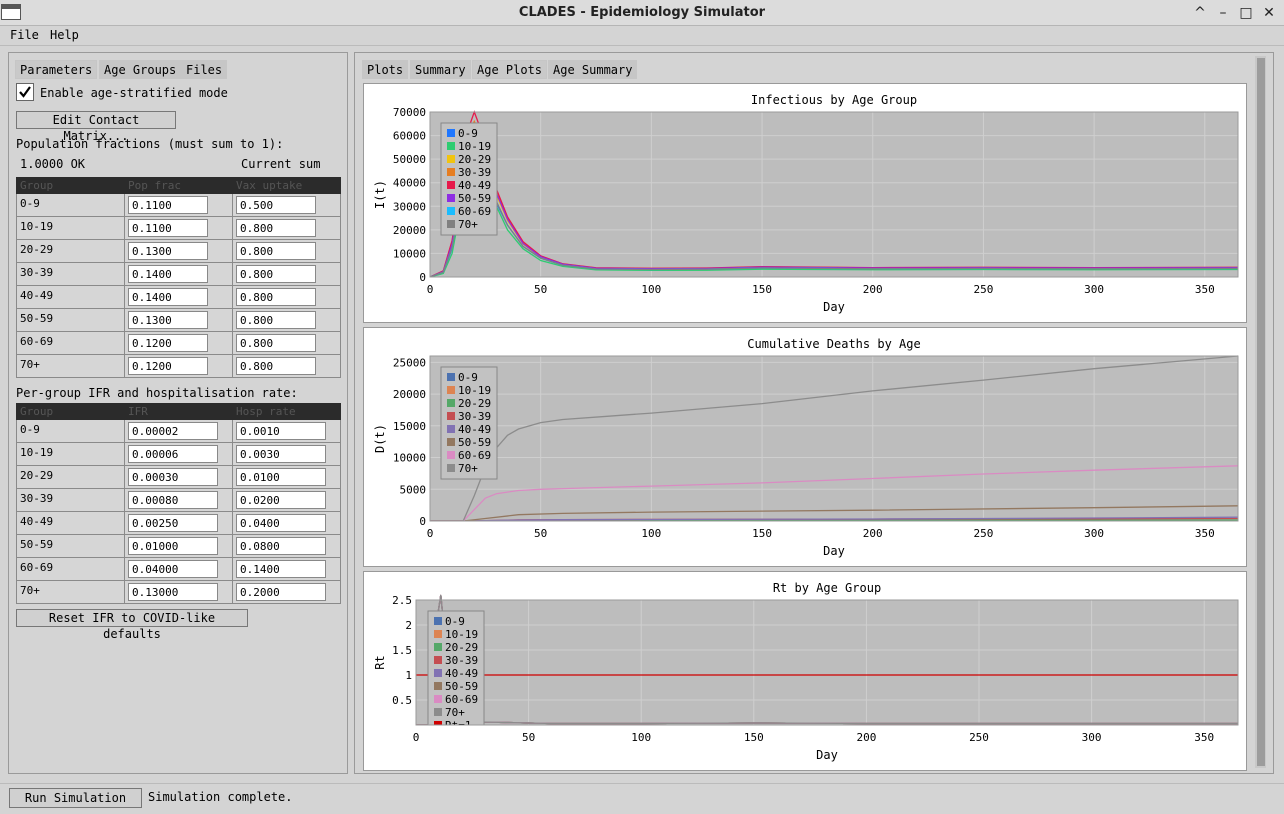 Image resolution: width=1284 pixels, height=814 pixels. I want to click on tab-parameters: Parameters, so click(56, 69).